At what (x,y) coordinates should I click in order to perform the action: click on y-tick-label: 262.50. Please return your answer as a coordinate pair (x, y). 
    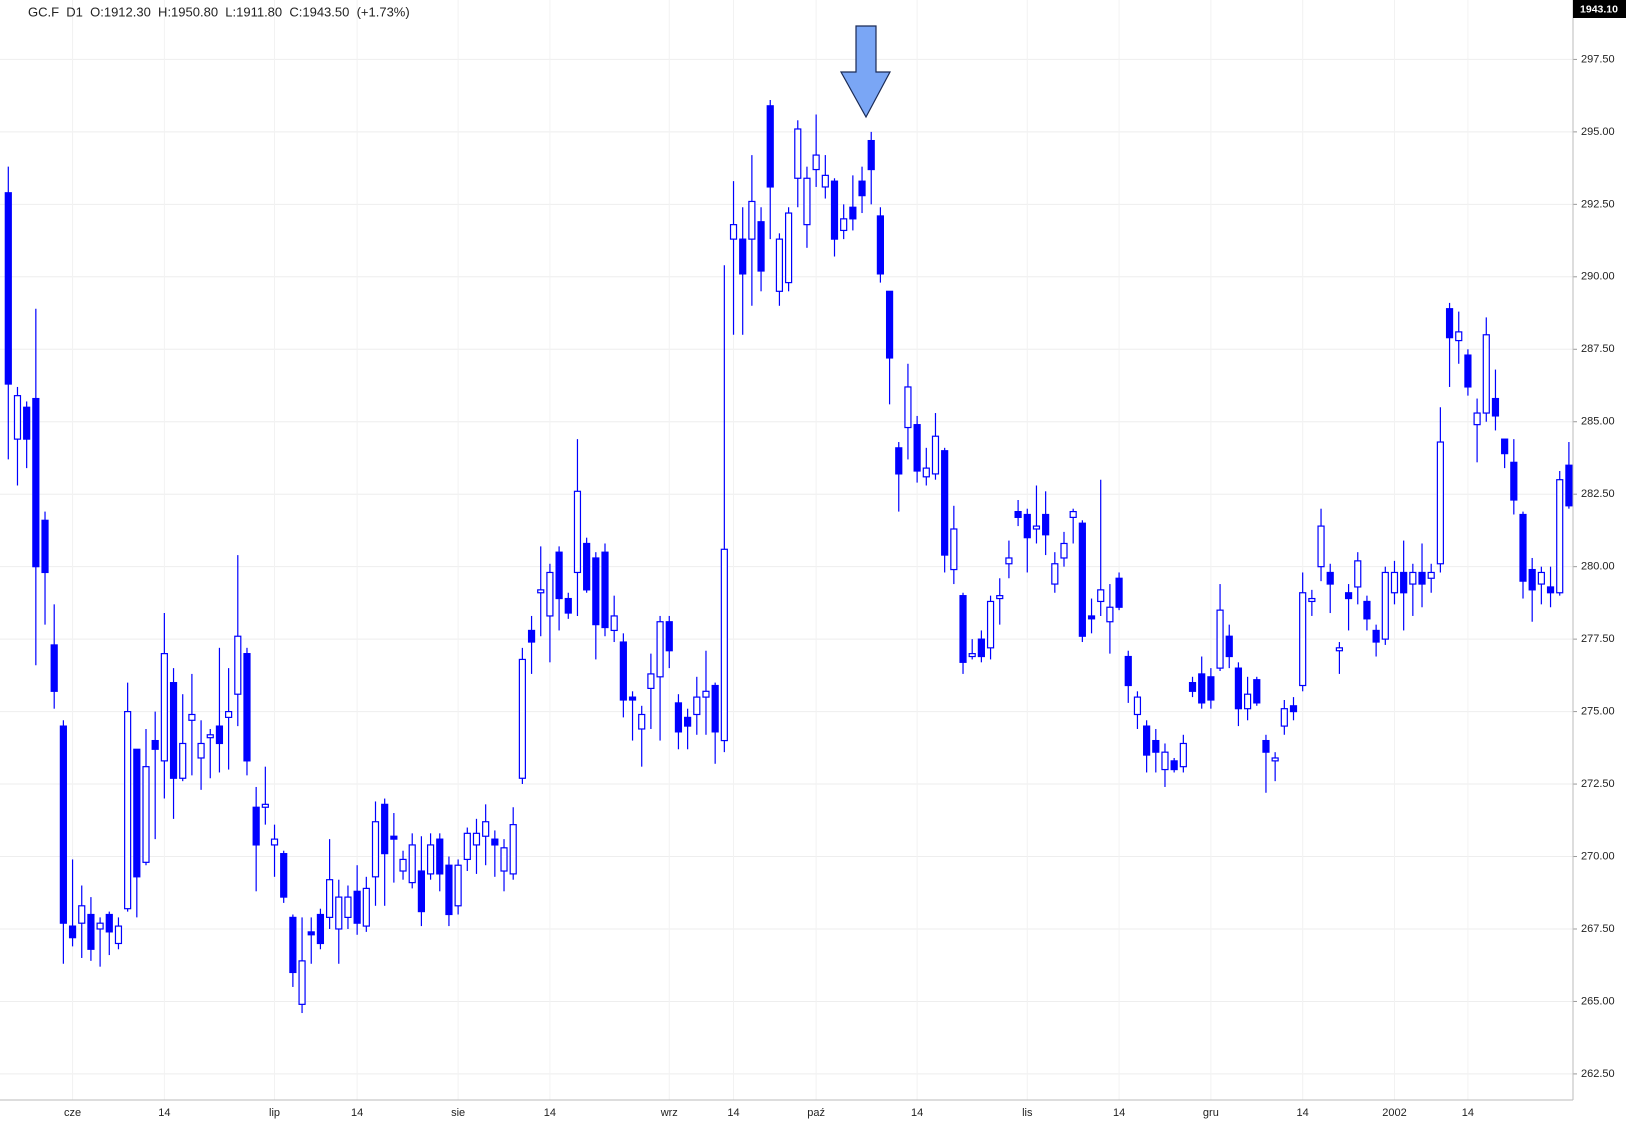
    Looking at the image, I should click on (1598, 1074).